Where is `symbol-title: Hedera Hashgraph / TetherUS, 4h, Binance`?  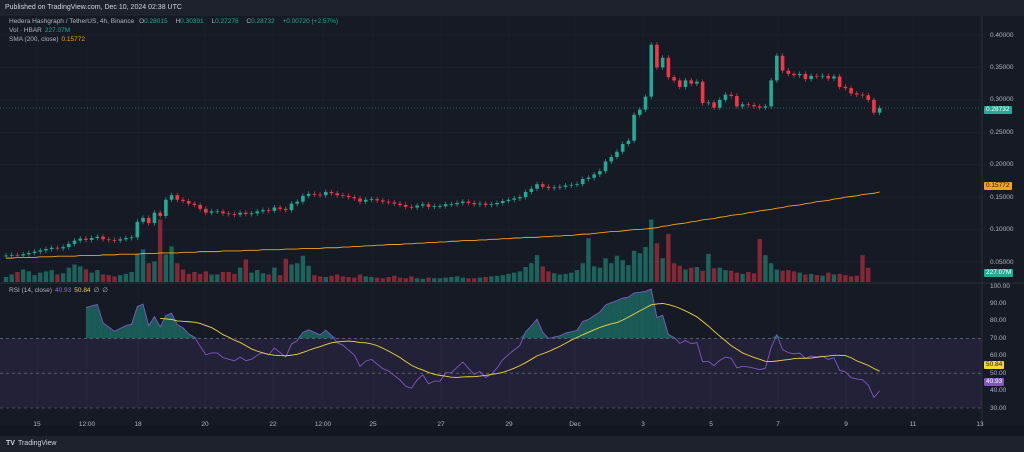
symbol-title: Hedera Hashgraph / TetherUS, 4h, Binance is located at coordinates (72, 21).